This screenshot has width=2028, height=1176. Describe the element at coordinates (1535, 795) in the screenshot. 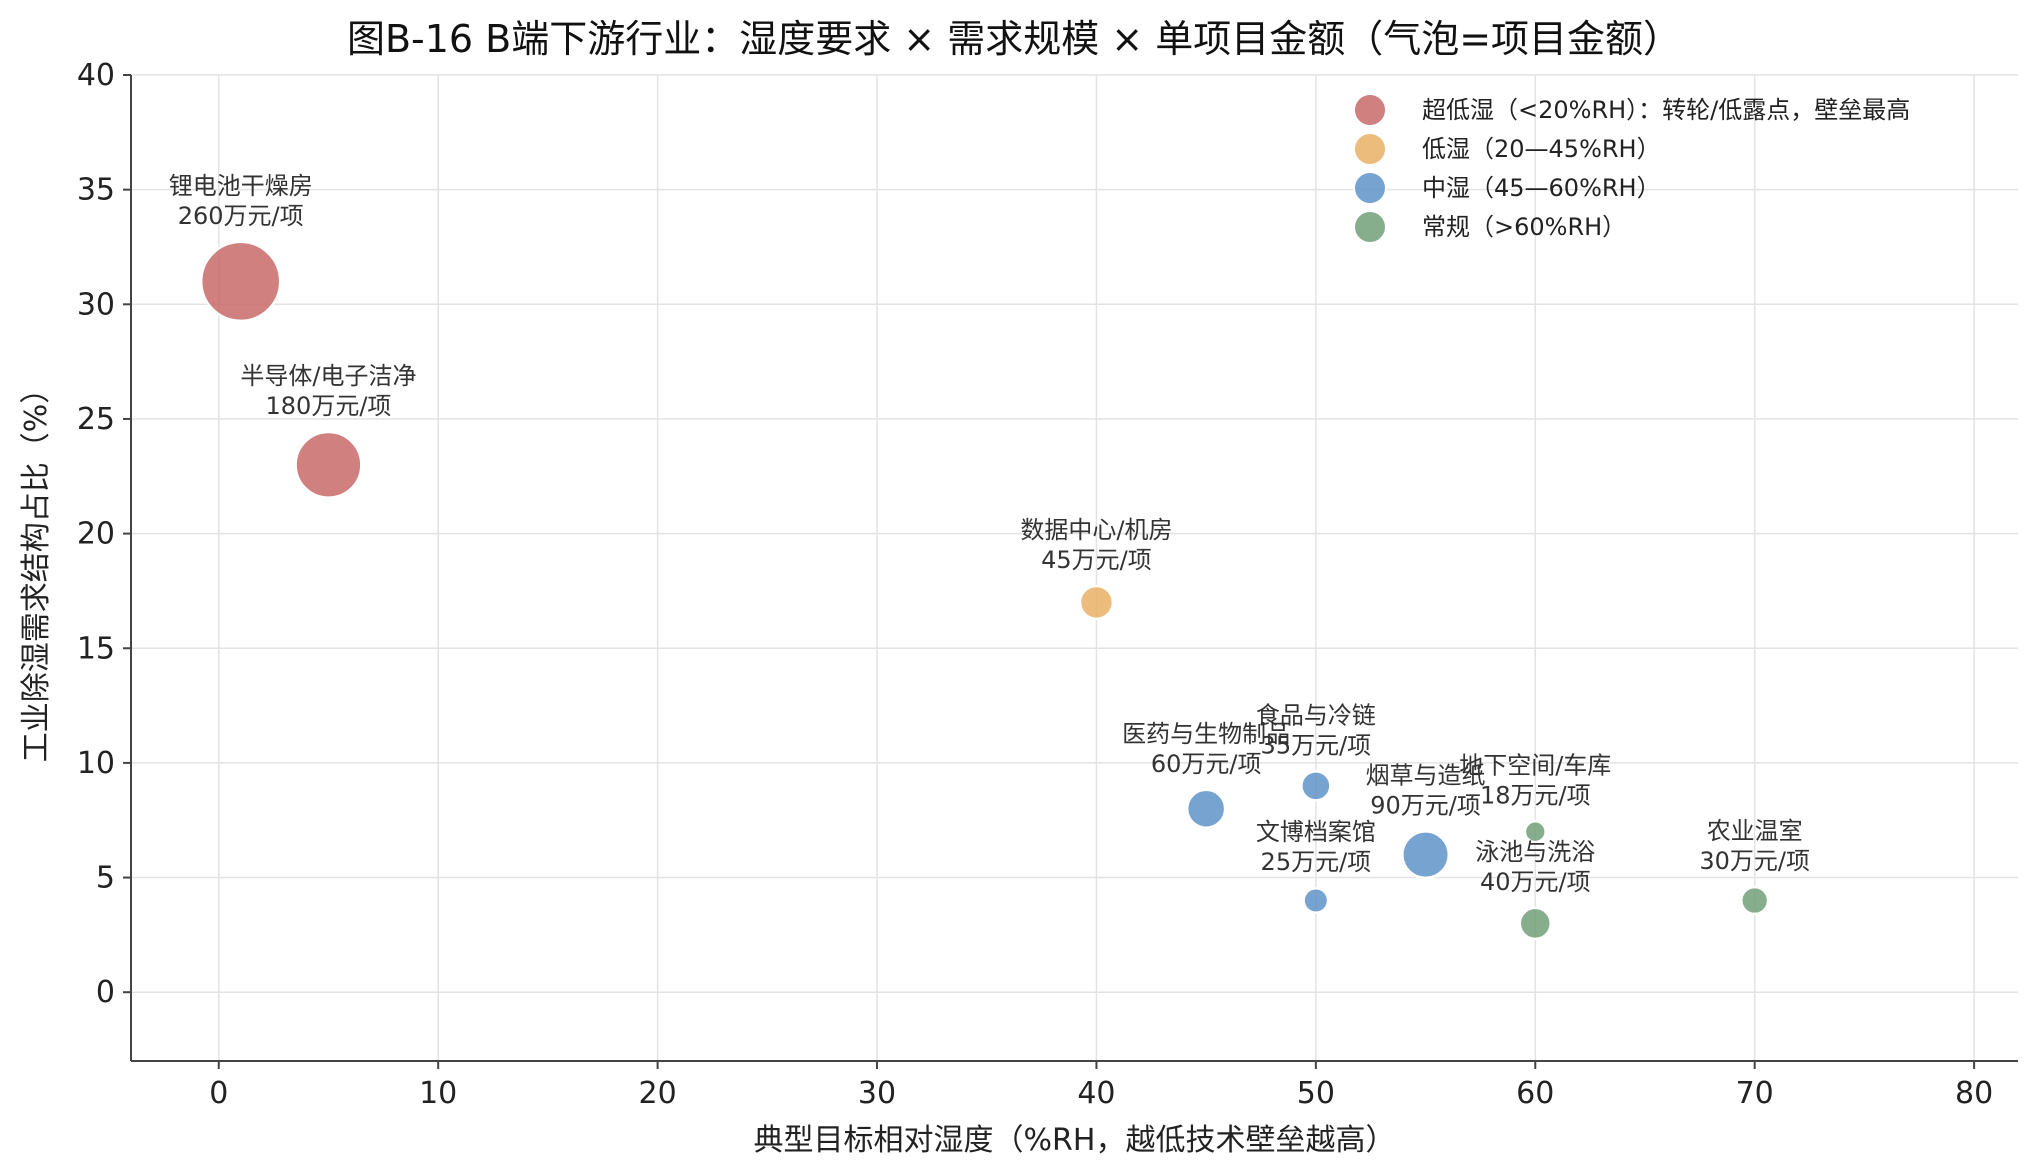

I see `point-amount-label: 18万元/项` at that location.